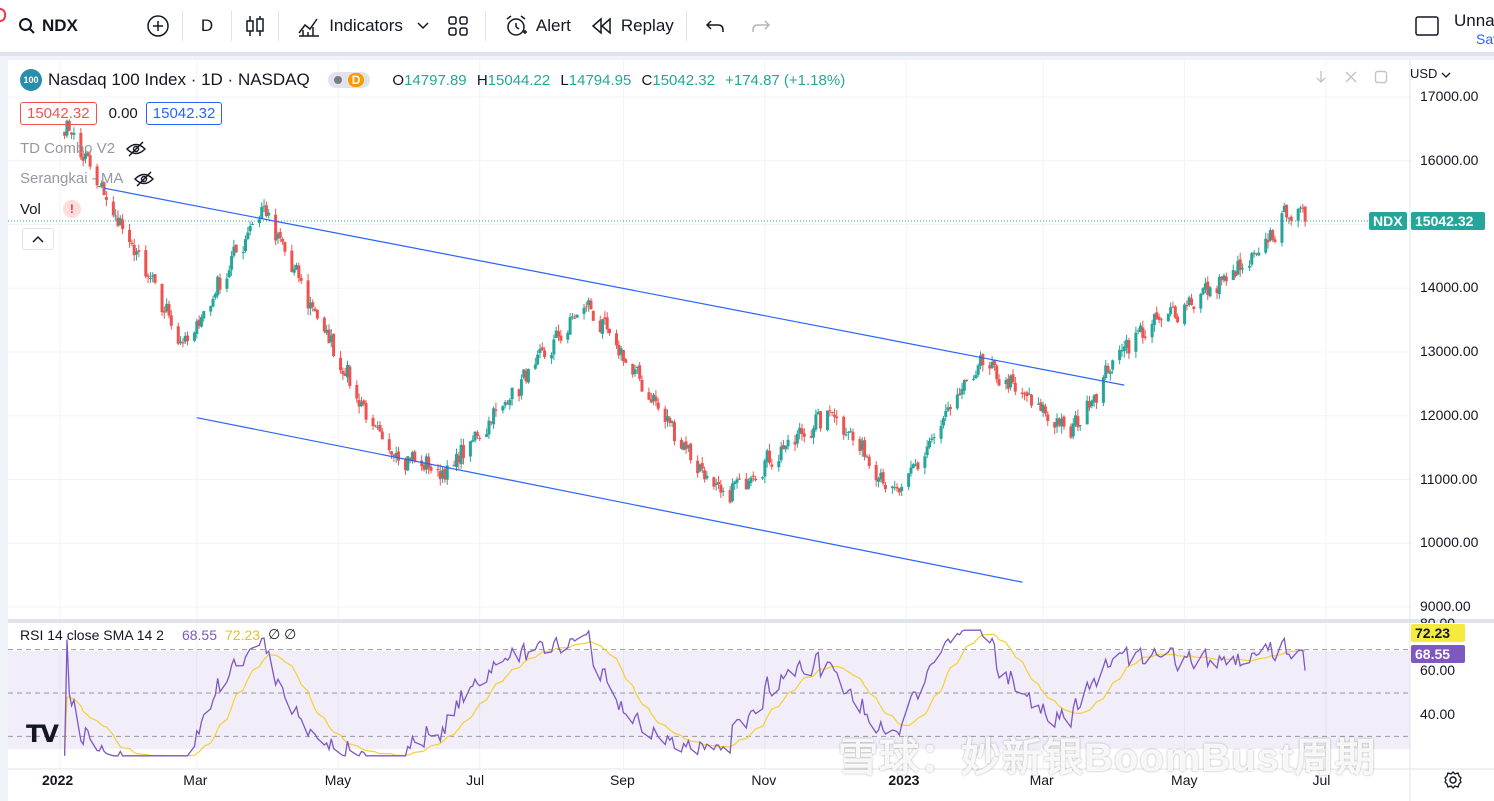 The image size is (1494, 801). I want to click on rsi-value: 68.55, so click(199, 634).